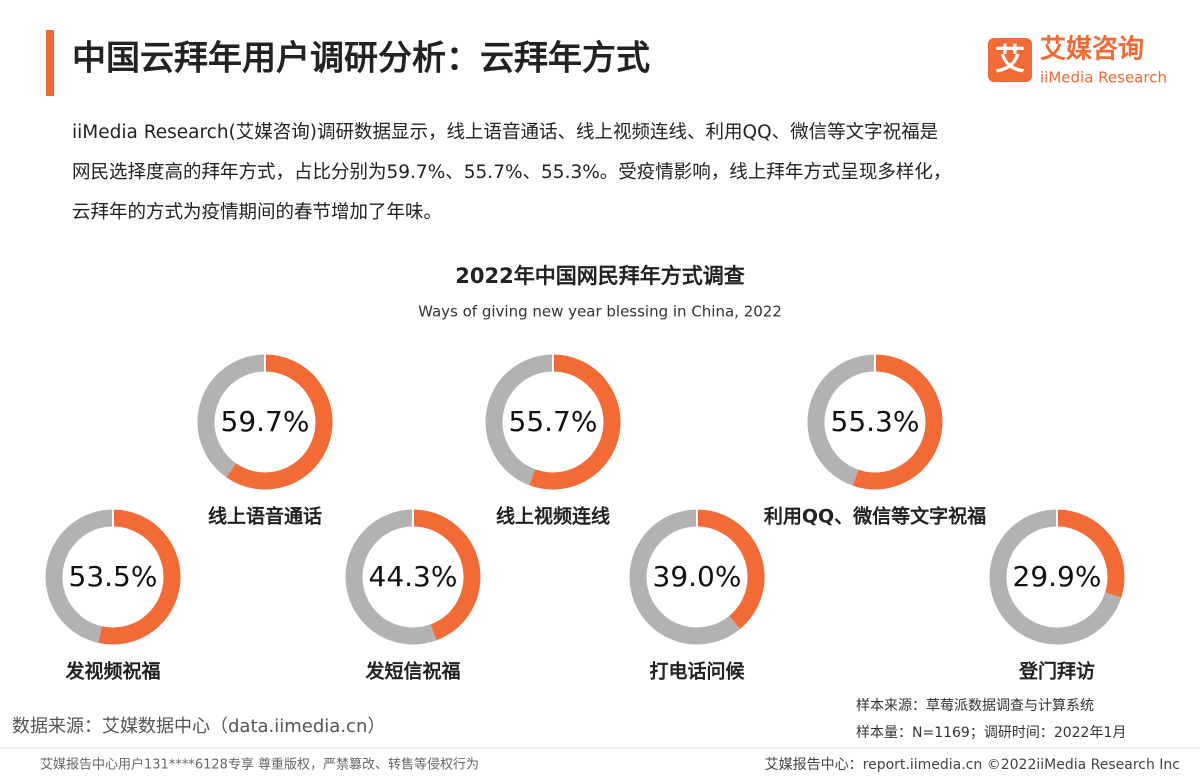 The image size is (1200, 783). I want to click on category-label: 发视频祝福, so click(112, 671).